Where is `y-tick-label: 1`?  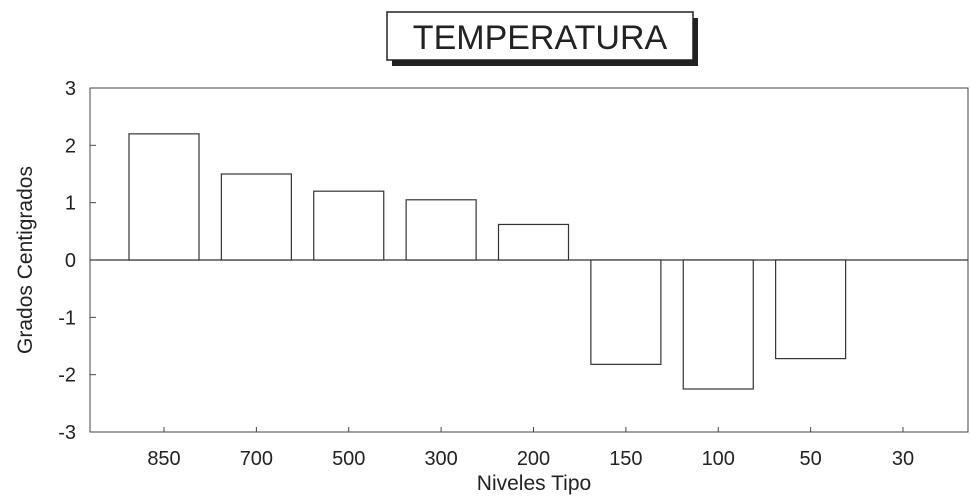
y-tick-label: 1 is located at coordinates (70, 204).